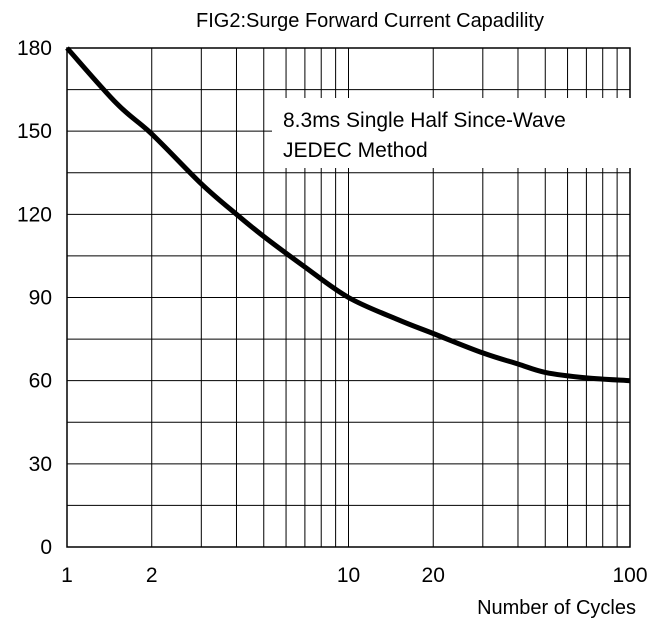 This screenshot has height=620, width=662. Describe the element at coordinates (556, 608) in the screenshot. I see `x-axis-label: Number of Cycles` at that location.